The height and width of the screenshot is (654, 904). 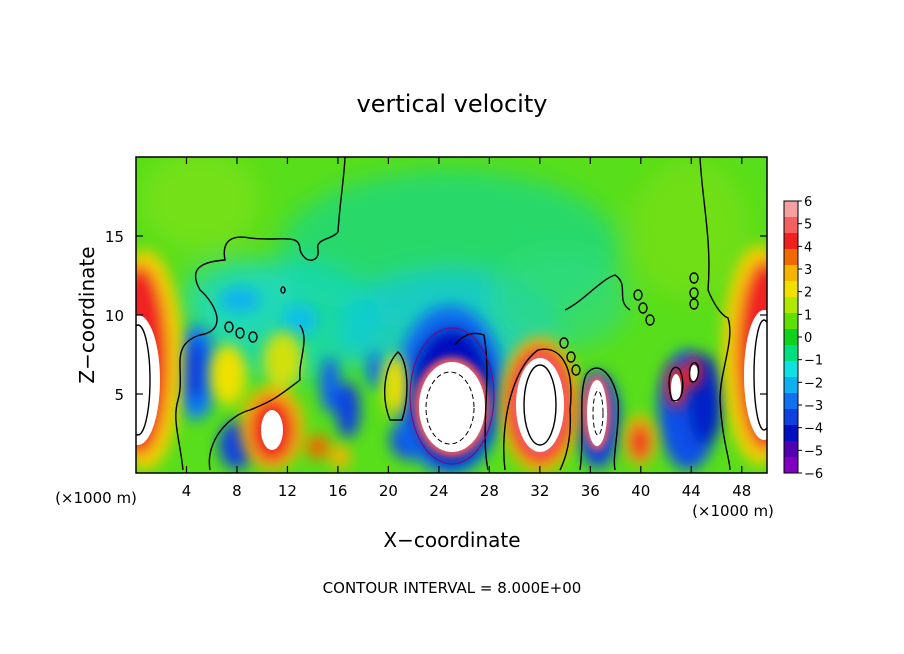 What do you see at coordinates (452, 104) in the screenshot?
I see `chart-title: vertical velocity` at bounding box center [452, 104].